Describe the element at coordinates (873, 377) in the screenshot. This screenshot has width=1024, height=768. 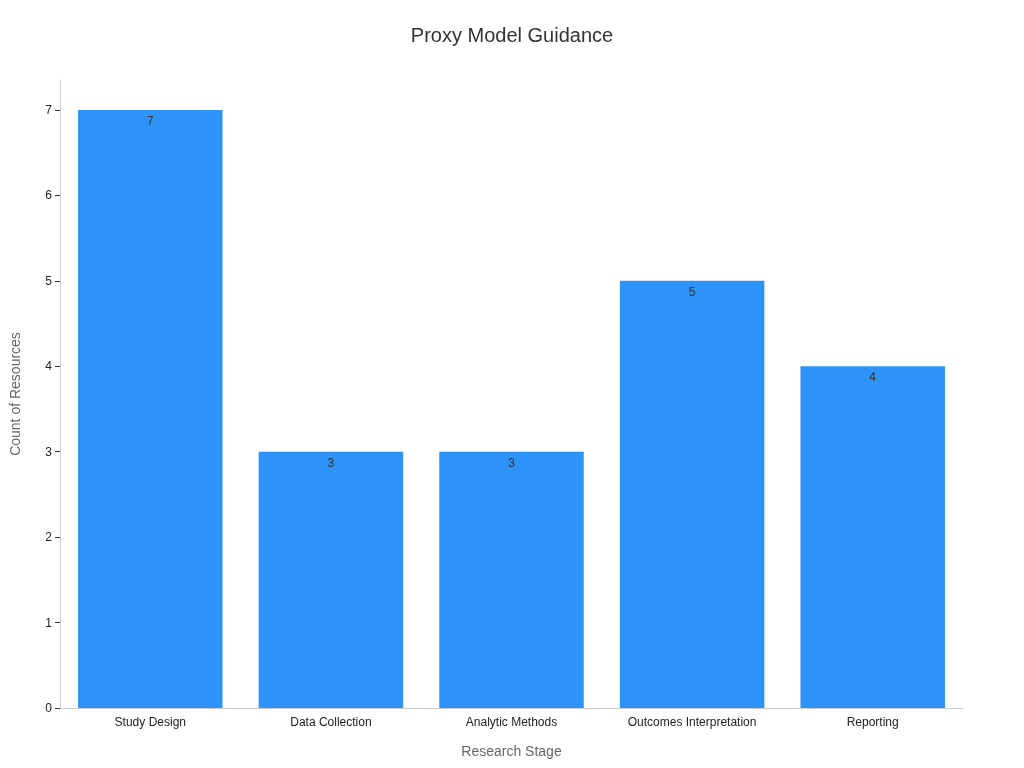
I see `data-label: 4` at that location.